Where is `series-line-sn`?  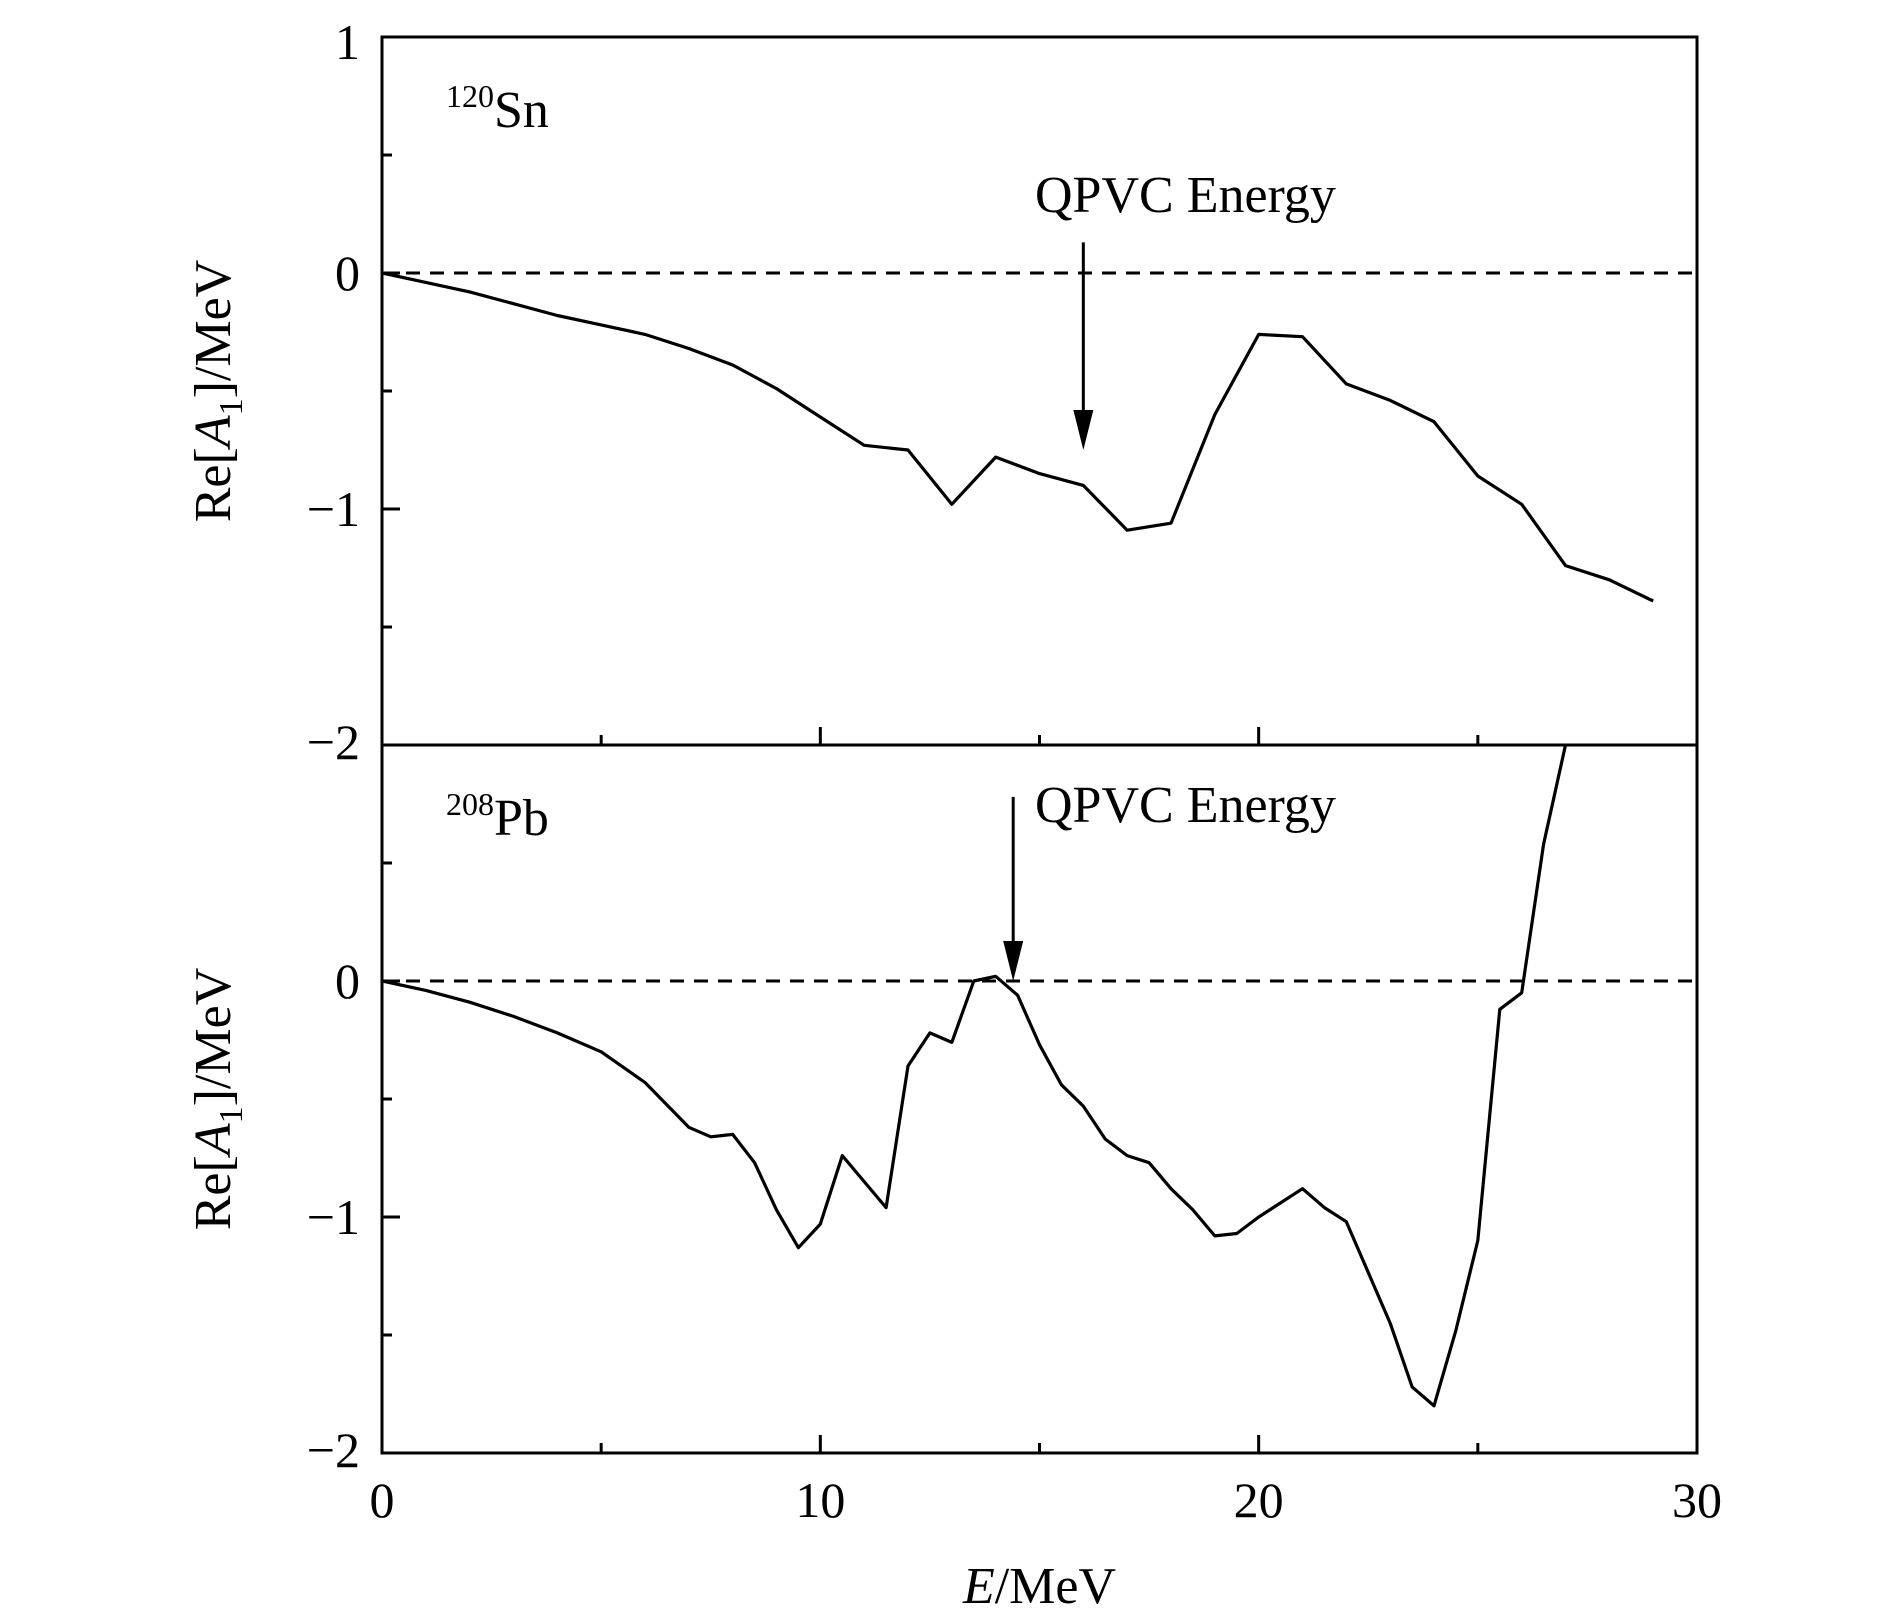 series-line-sn is located at coordinates (1018, 437).